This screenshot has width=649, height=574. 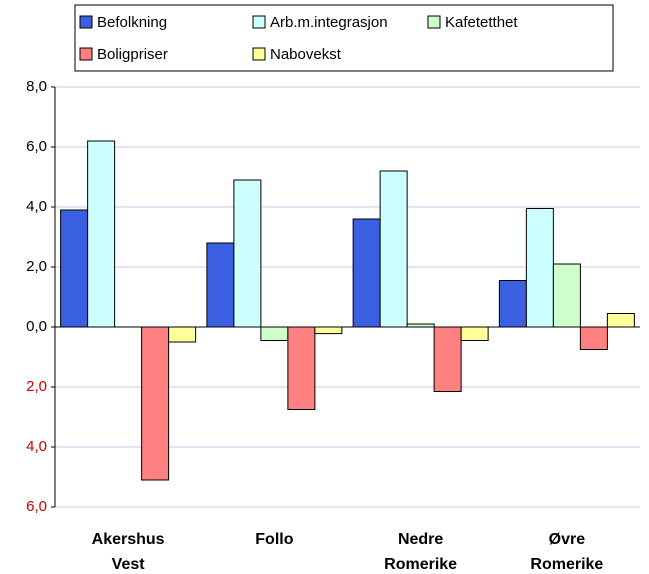 I want to click on legend-label: Arb.m.integrasjon, so click(x=329, y=22).